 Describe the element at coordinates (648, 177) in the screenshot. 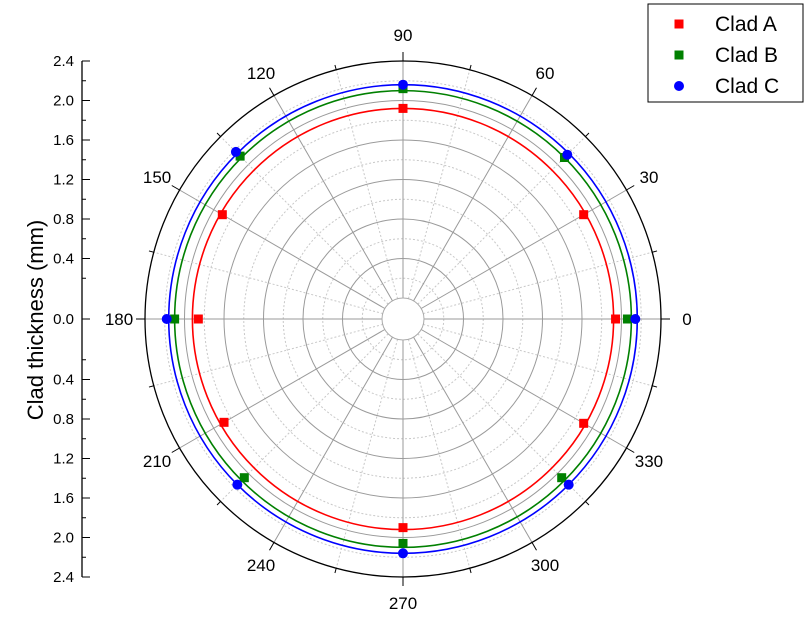

I see `angle-label: 30` at that location.